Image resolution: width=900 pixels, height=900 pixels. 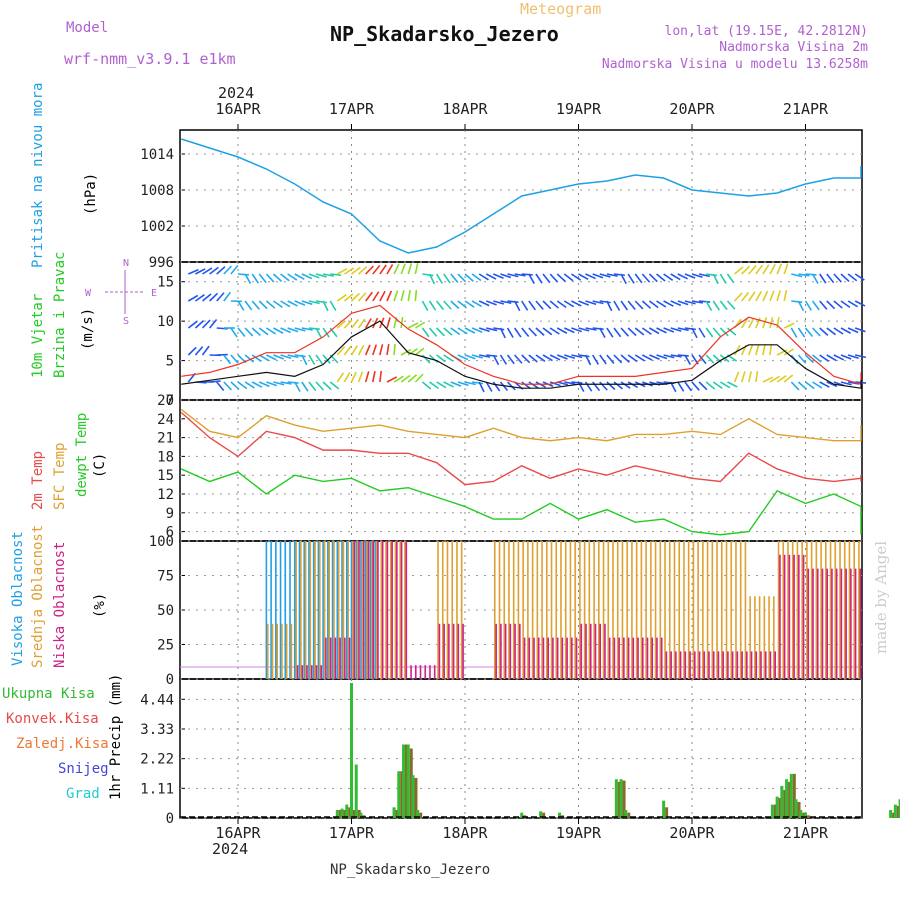 I want to click on y-tick-label: 15, so click(x=165, y=283).